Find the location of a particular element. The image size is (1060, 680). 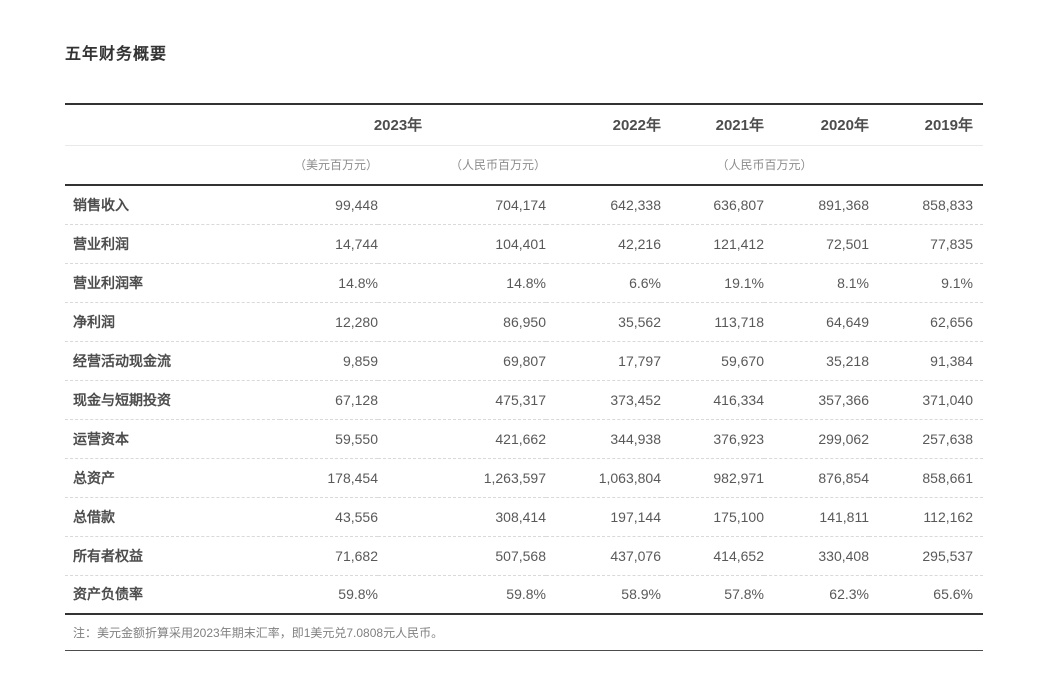

table-cell: 371,040 is located at coordinates (926, 400).